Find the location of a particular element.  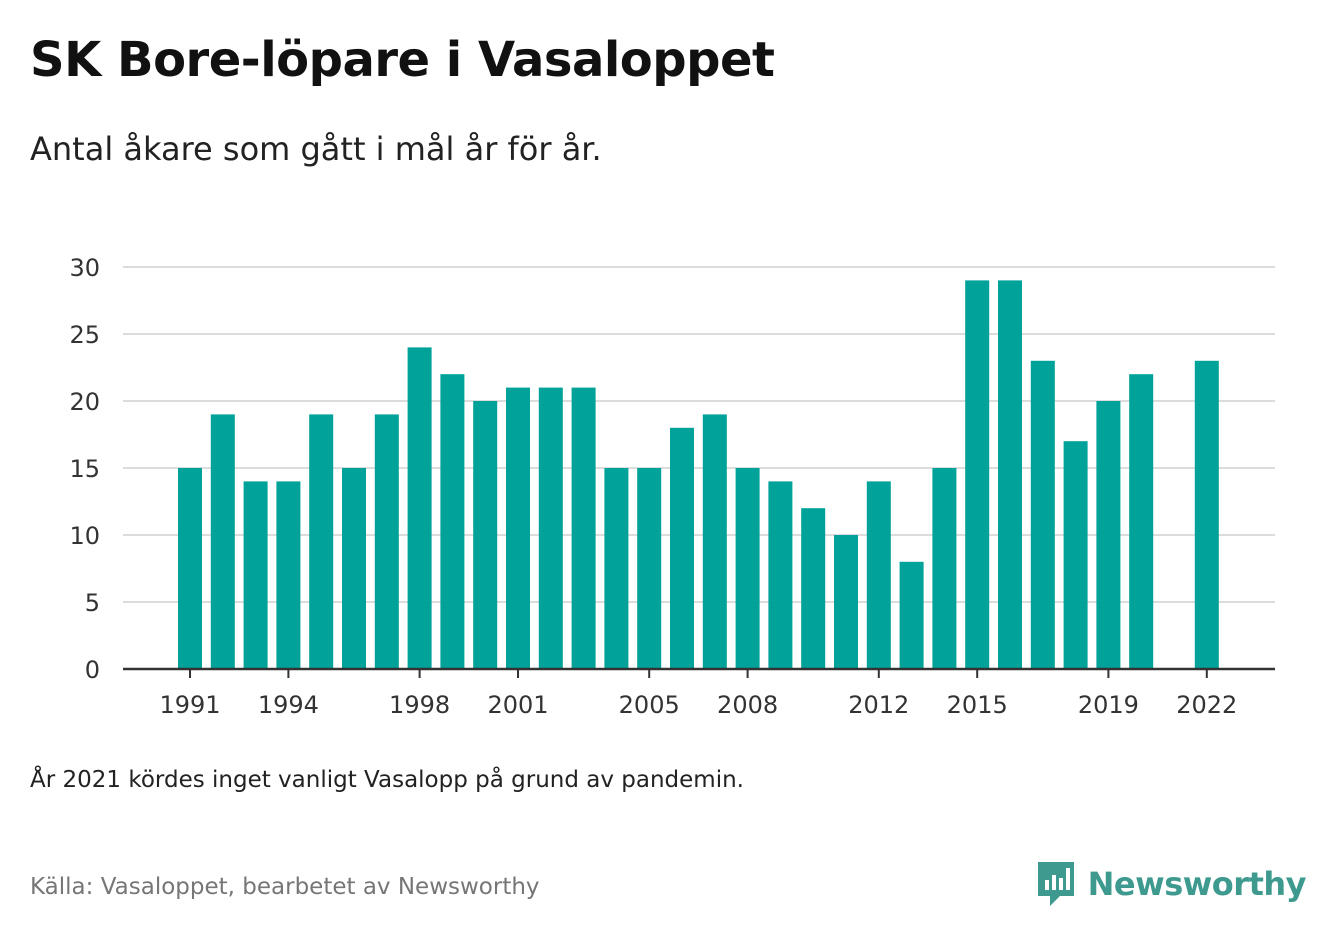

x-tick-label: 1998 is located at coordinates (419, 705).